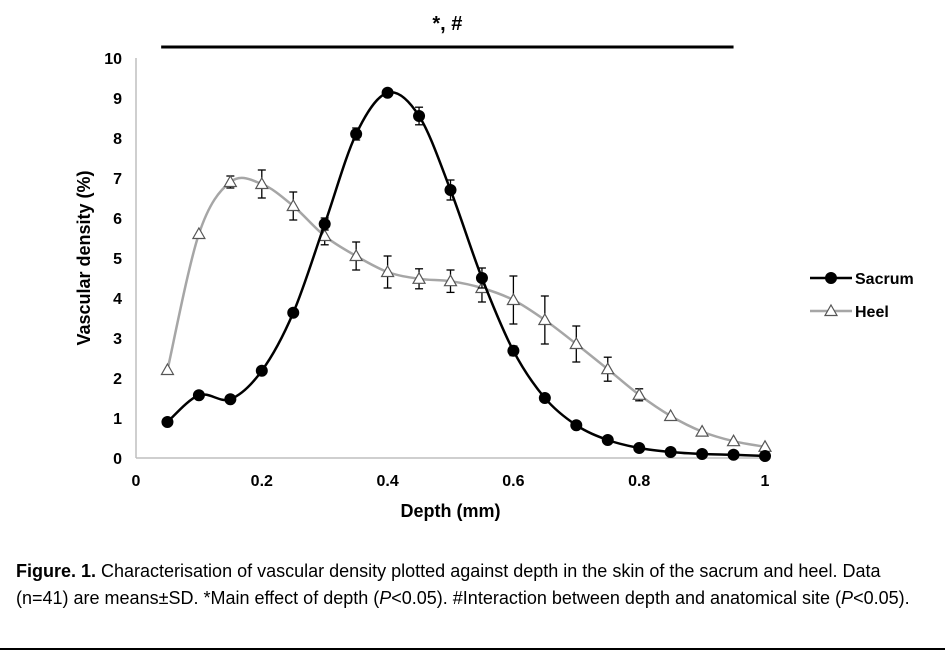 Image resolution: width=945 pixels, height=651 pixels. I want to click on x-axis-title: Depth (mm), so click(451, 511).